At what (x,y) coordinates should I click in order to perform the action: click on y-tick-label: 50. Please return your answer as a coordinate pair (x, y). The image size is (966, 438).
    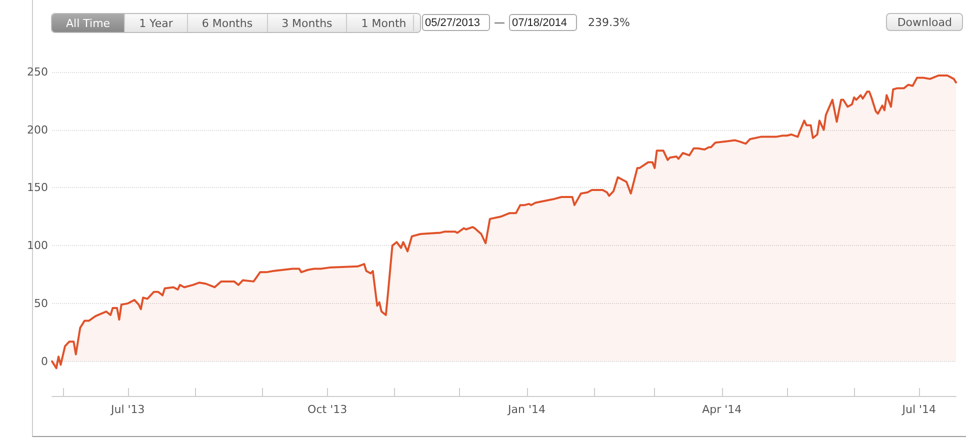
    Looking at the image, I should click on (41, 303).